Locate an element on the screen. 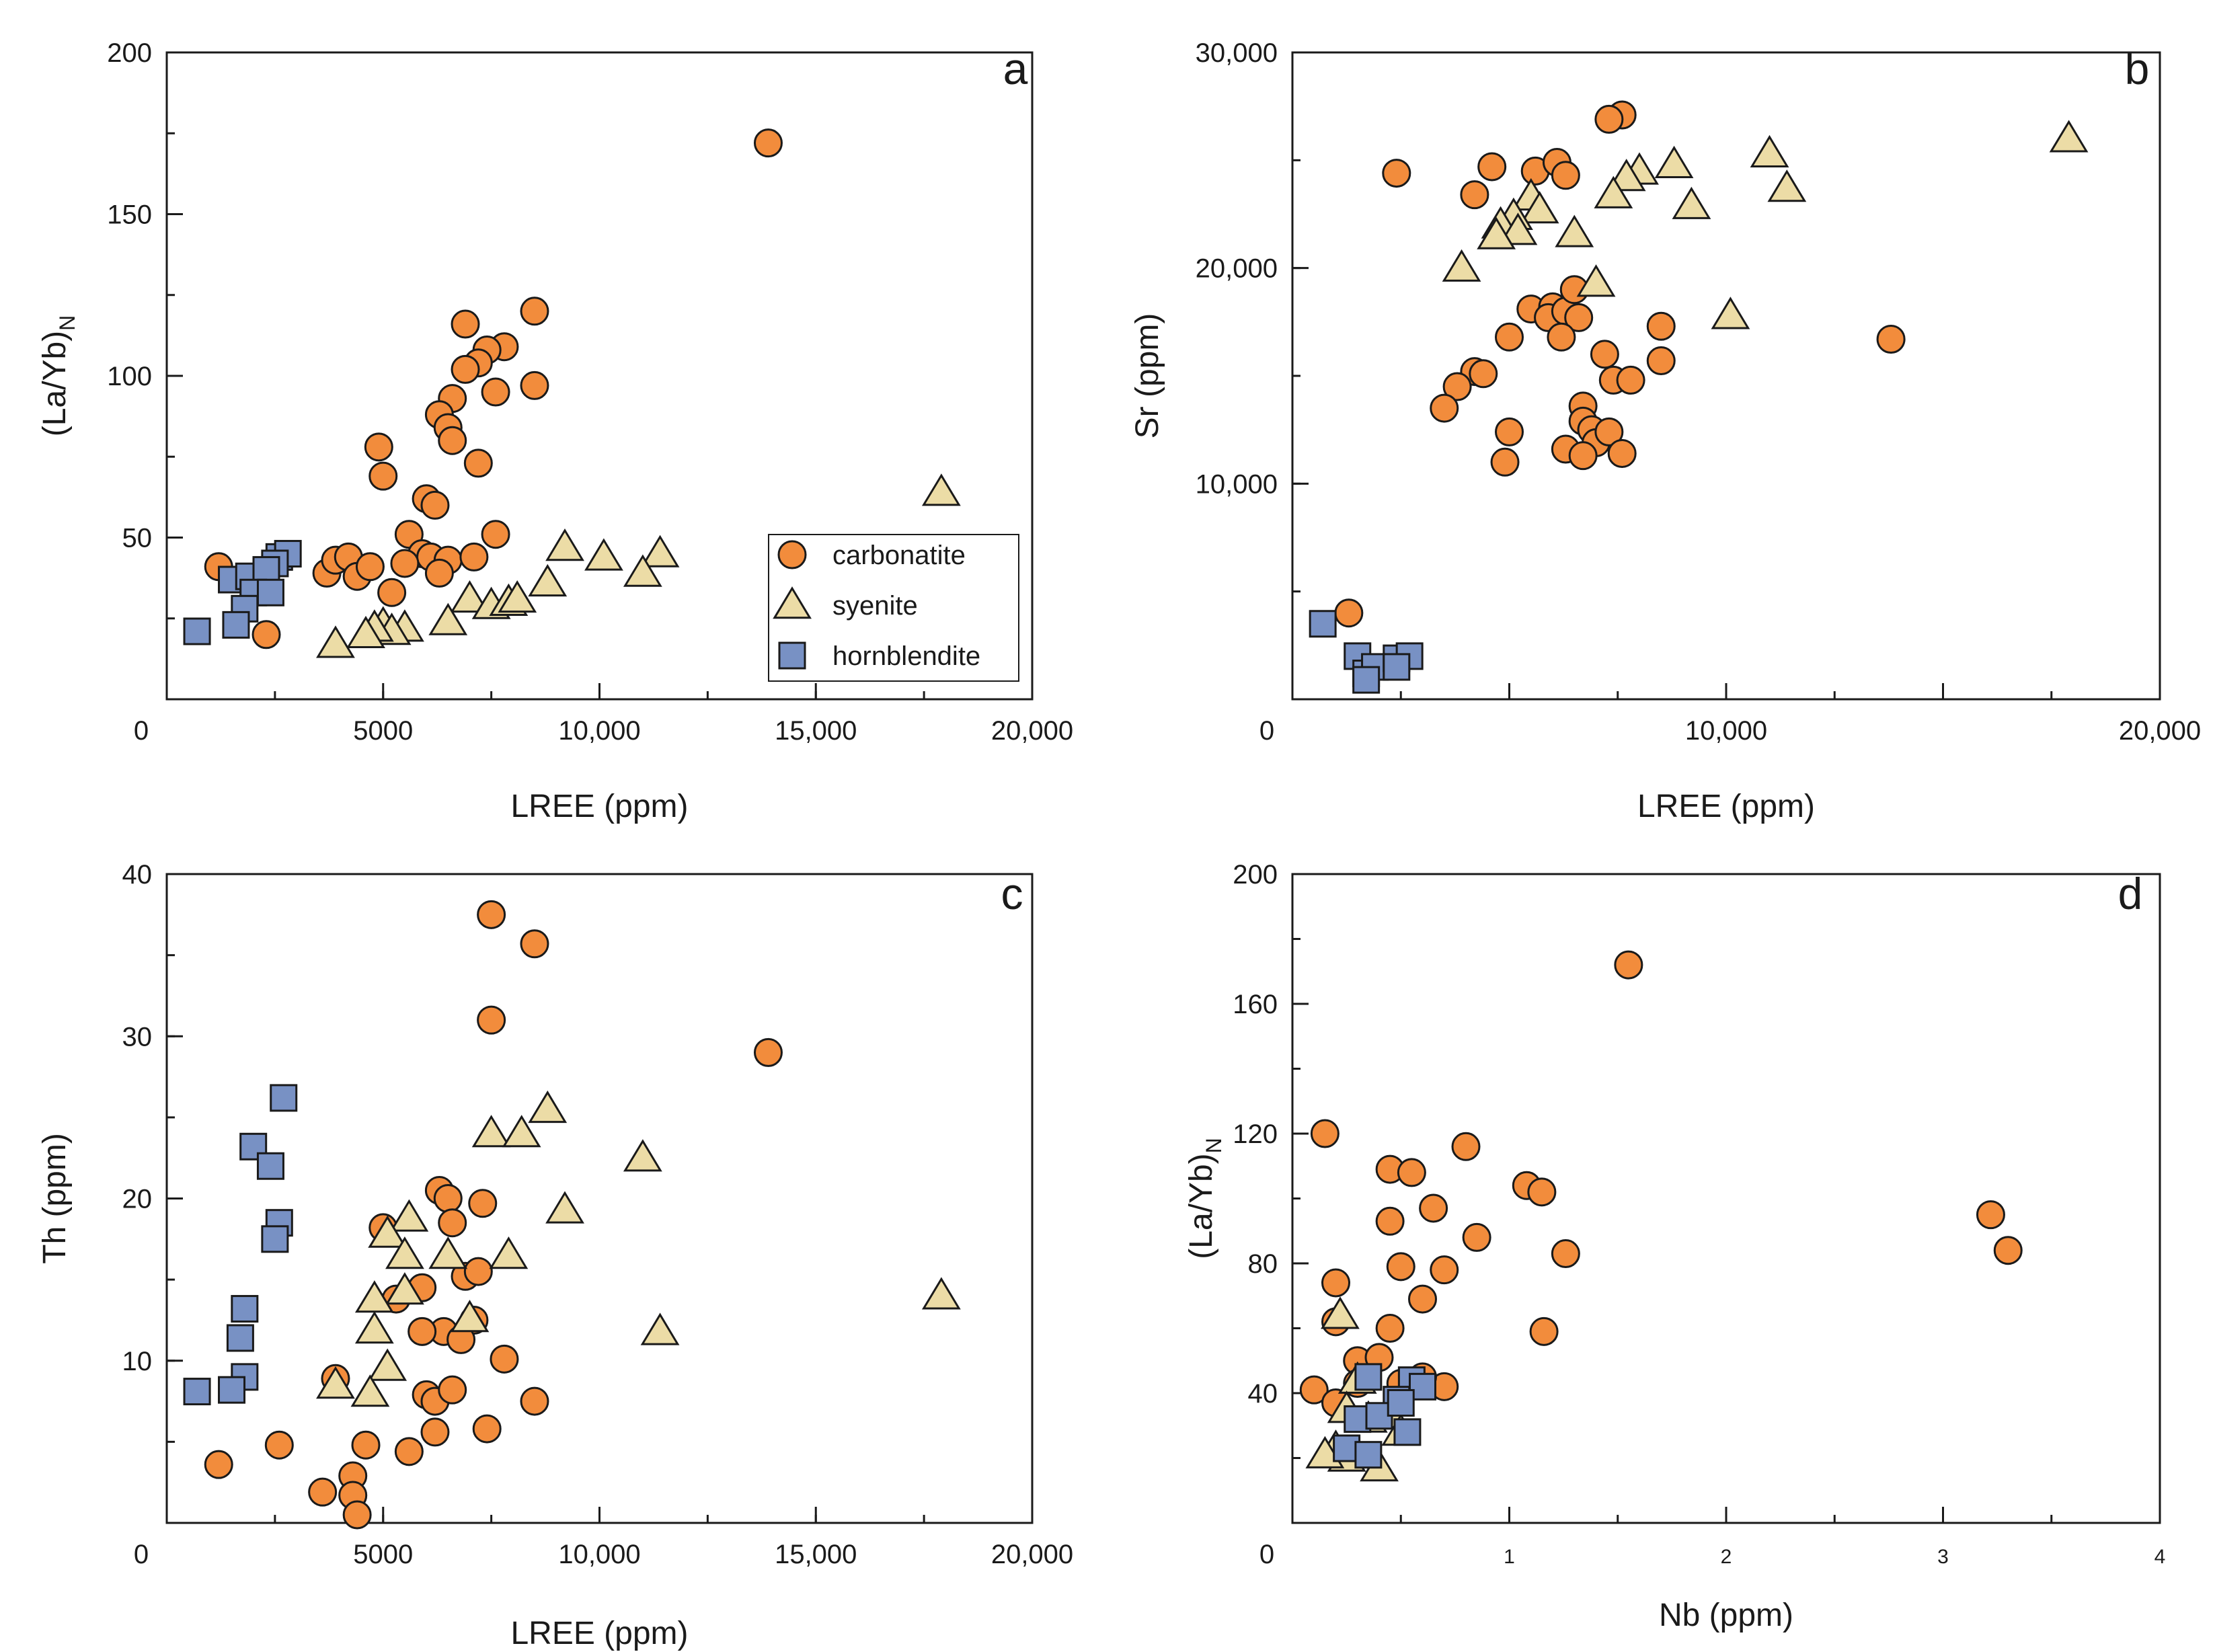 This screenshot has height=1652, width=2213. y-tick-label: 30,000 is located at coordinates (1237, 53).